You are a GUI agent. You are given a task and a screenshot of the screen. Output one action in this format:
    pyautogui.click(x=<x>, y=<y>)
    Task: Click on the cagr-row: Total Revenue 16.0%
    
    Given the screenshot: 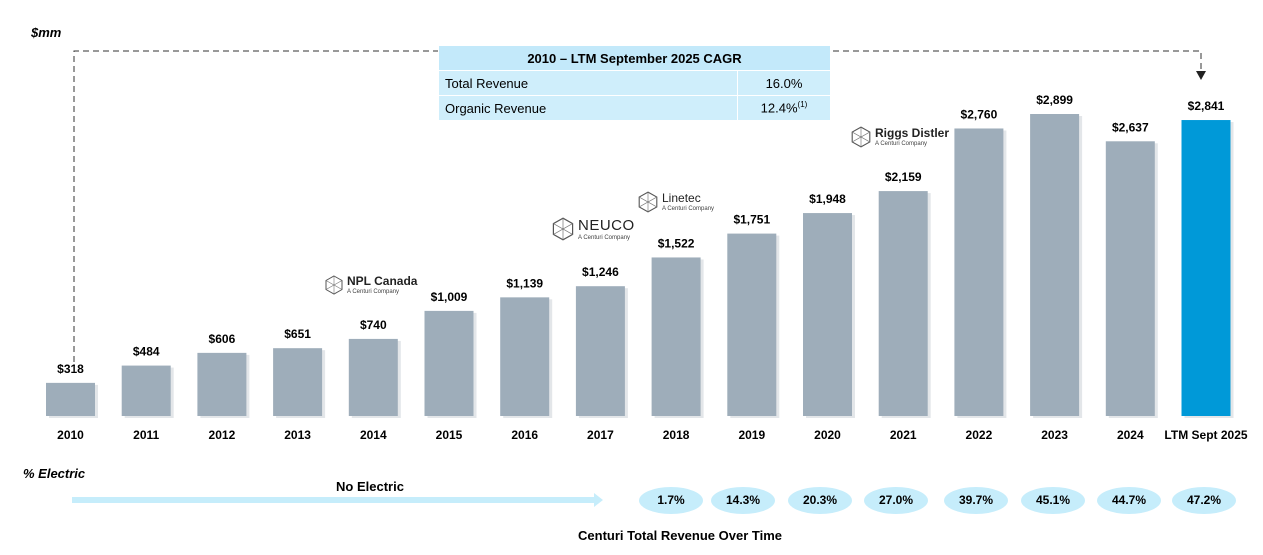 What is the action you would take?
    pyautogui.click(x=634, y=83)
    